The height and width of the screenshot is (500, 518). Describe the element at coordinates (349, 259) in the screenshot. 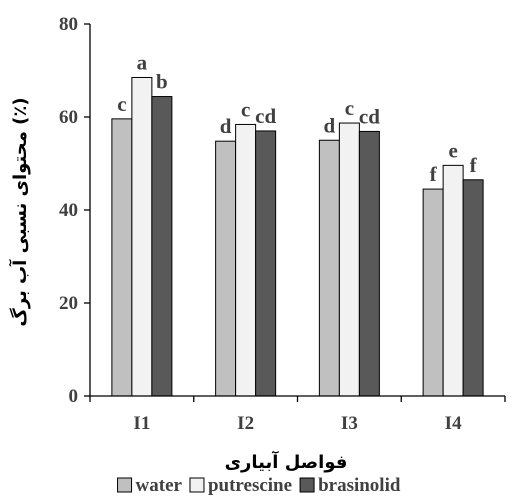

I see `bar-putrescine-I3` at that location.